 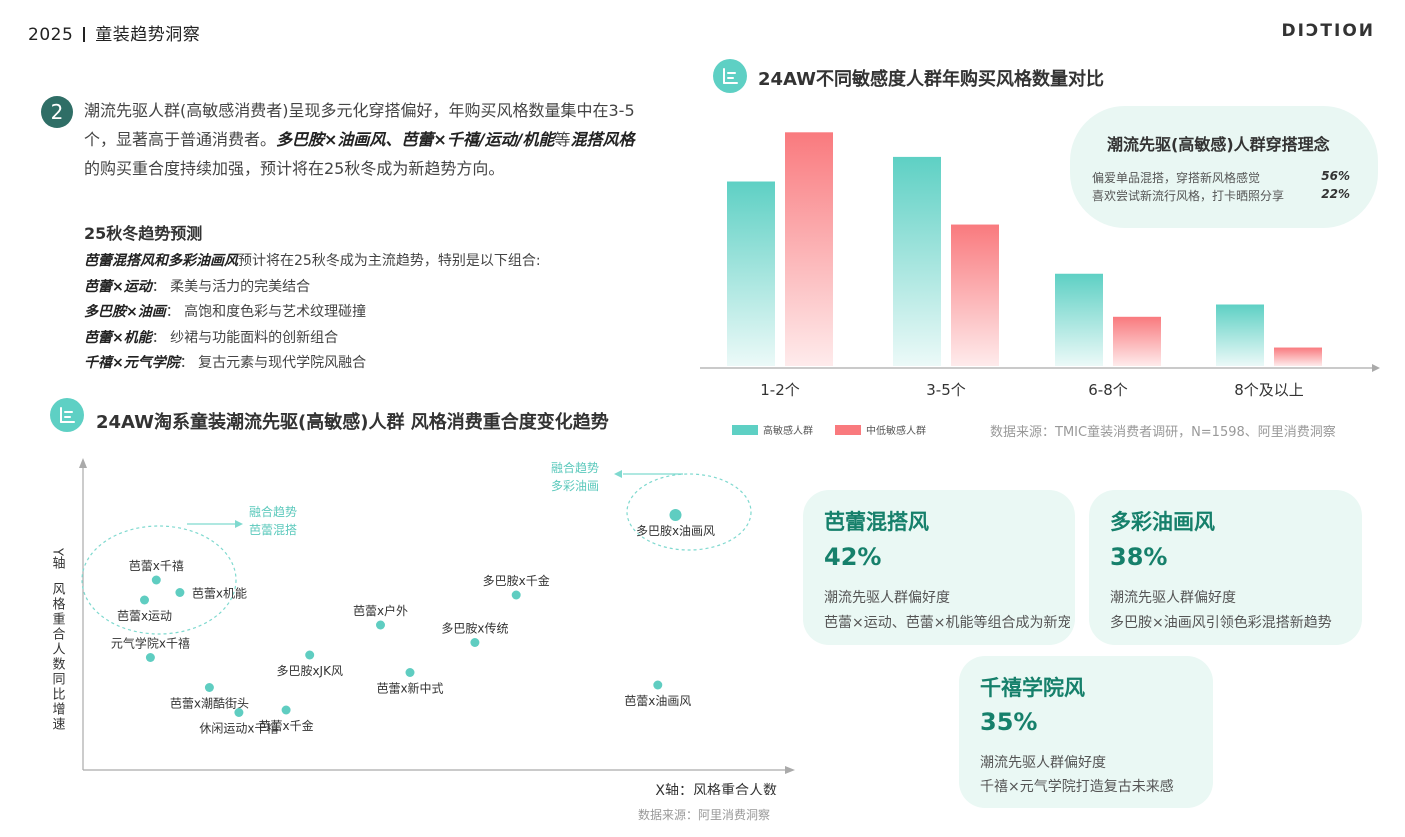 I want to click on scatter-y-label: Y轴, so click(x=58, y=558).